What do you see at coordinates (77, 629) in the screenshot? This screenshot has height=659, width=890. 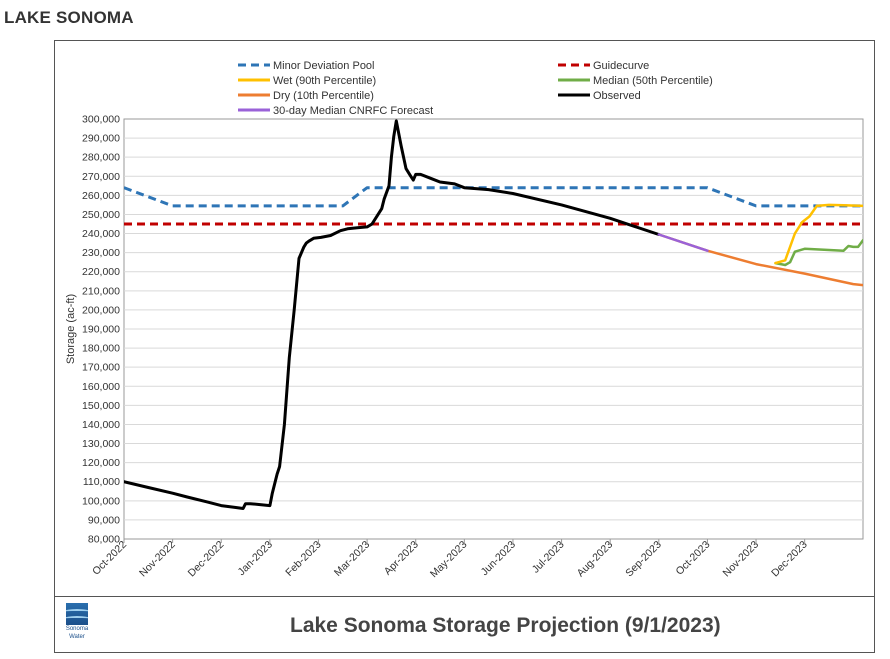 I see `logo-text-line1: Sonoma` at bounding box center [77, 629].